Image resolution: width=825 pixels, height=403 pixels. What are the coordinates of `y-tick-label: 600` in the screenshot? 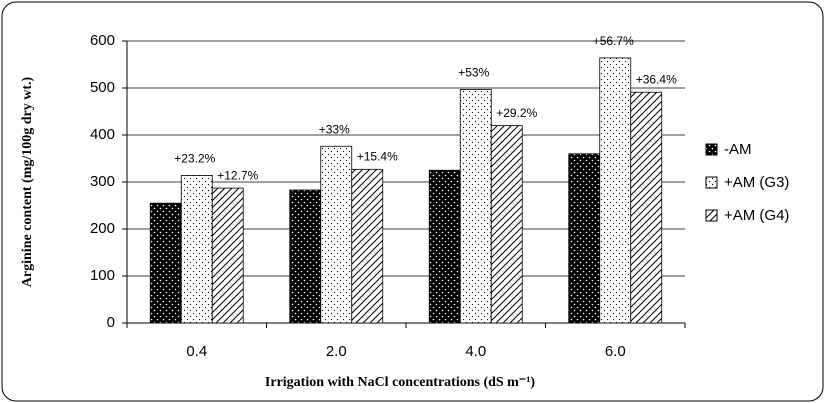 It's located at (102, 40).